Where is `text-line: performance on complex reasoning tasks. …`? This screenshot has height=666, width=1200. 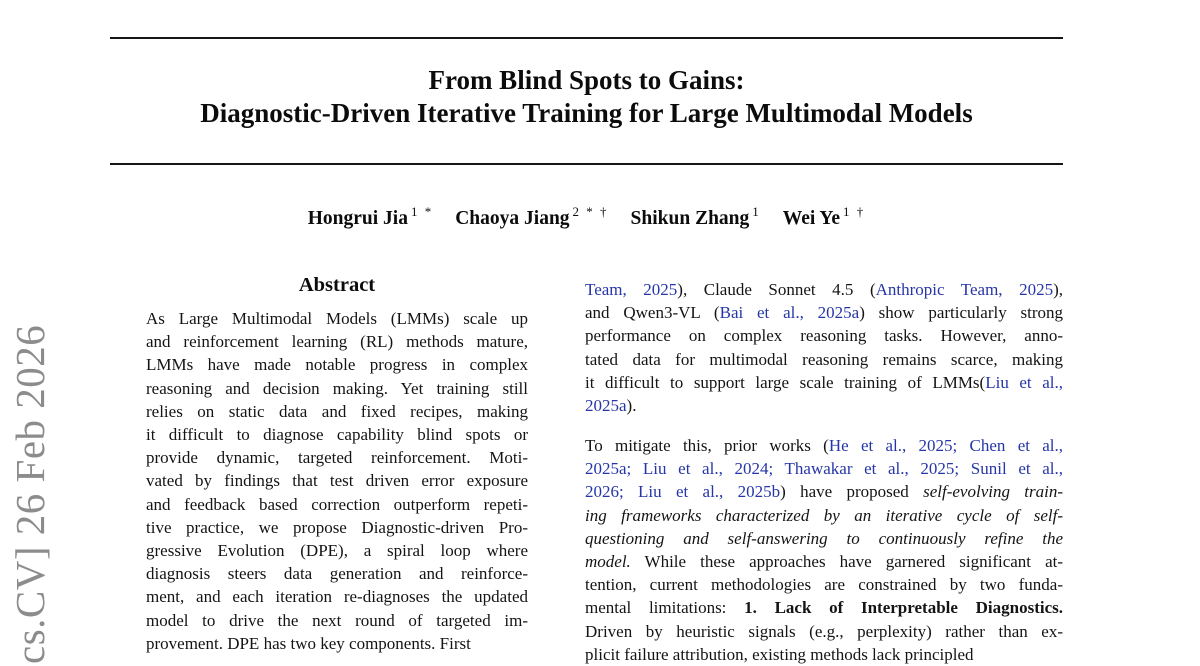
text-line: performance on complex reasoning tasks. … is located at coordinates (824, 335).